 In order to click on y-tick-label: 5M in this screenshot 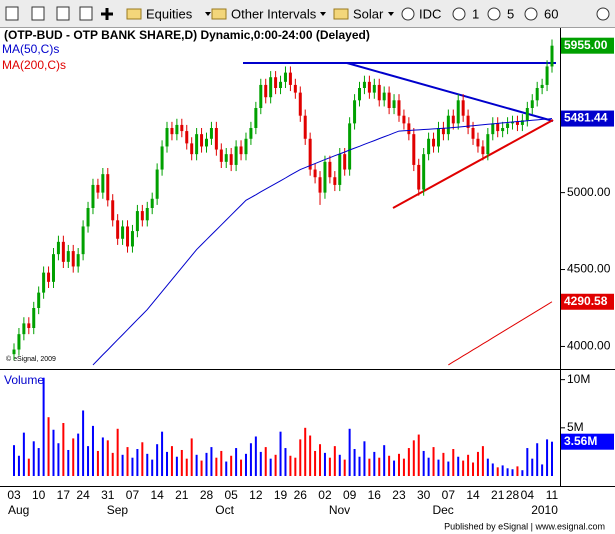, I will do `click(575, 427)`.